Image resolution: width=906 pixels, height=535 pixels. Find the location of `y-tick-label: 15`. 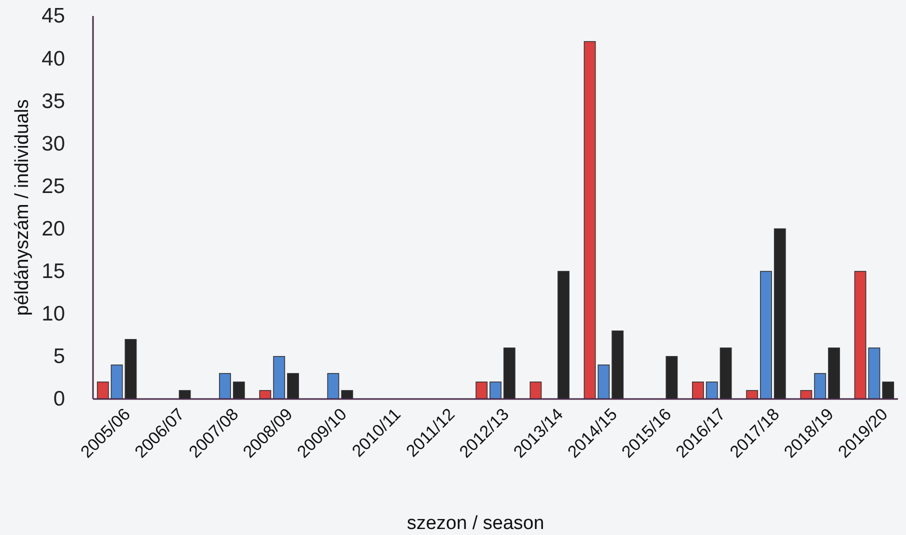

y-tick-label: 15 is located at coordinates (53, 272).